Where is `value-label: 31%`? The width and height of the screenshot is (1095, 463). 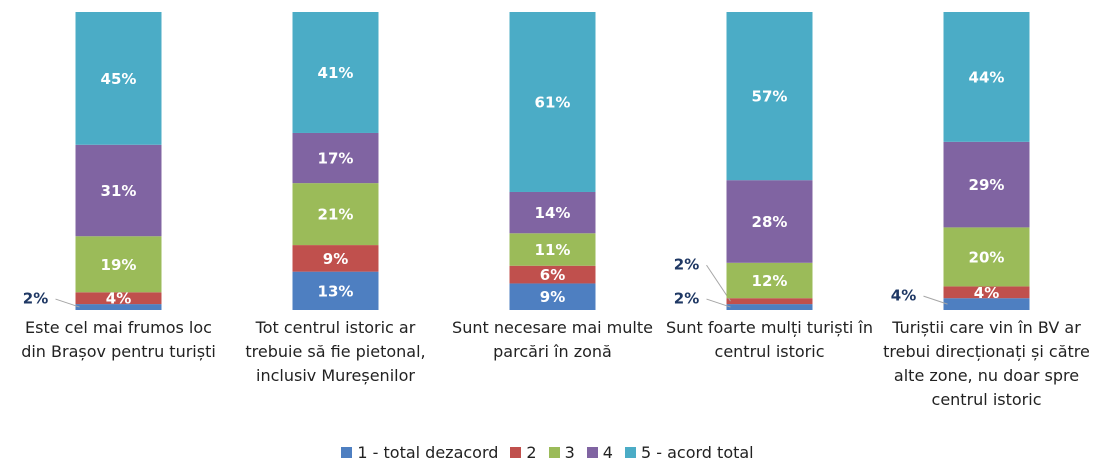
value-label: 31% is located at coordinates (119, 191).